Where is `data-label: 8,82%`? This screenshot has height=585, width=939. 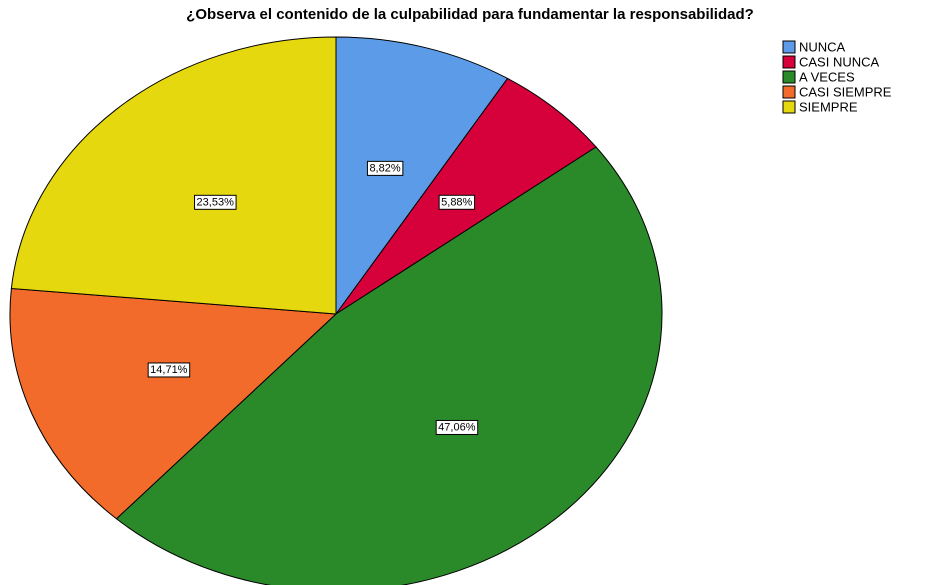
data-label: 8,82% is located at coordinates (385, 168).